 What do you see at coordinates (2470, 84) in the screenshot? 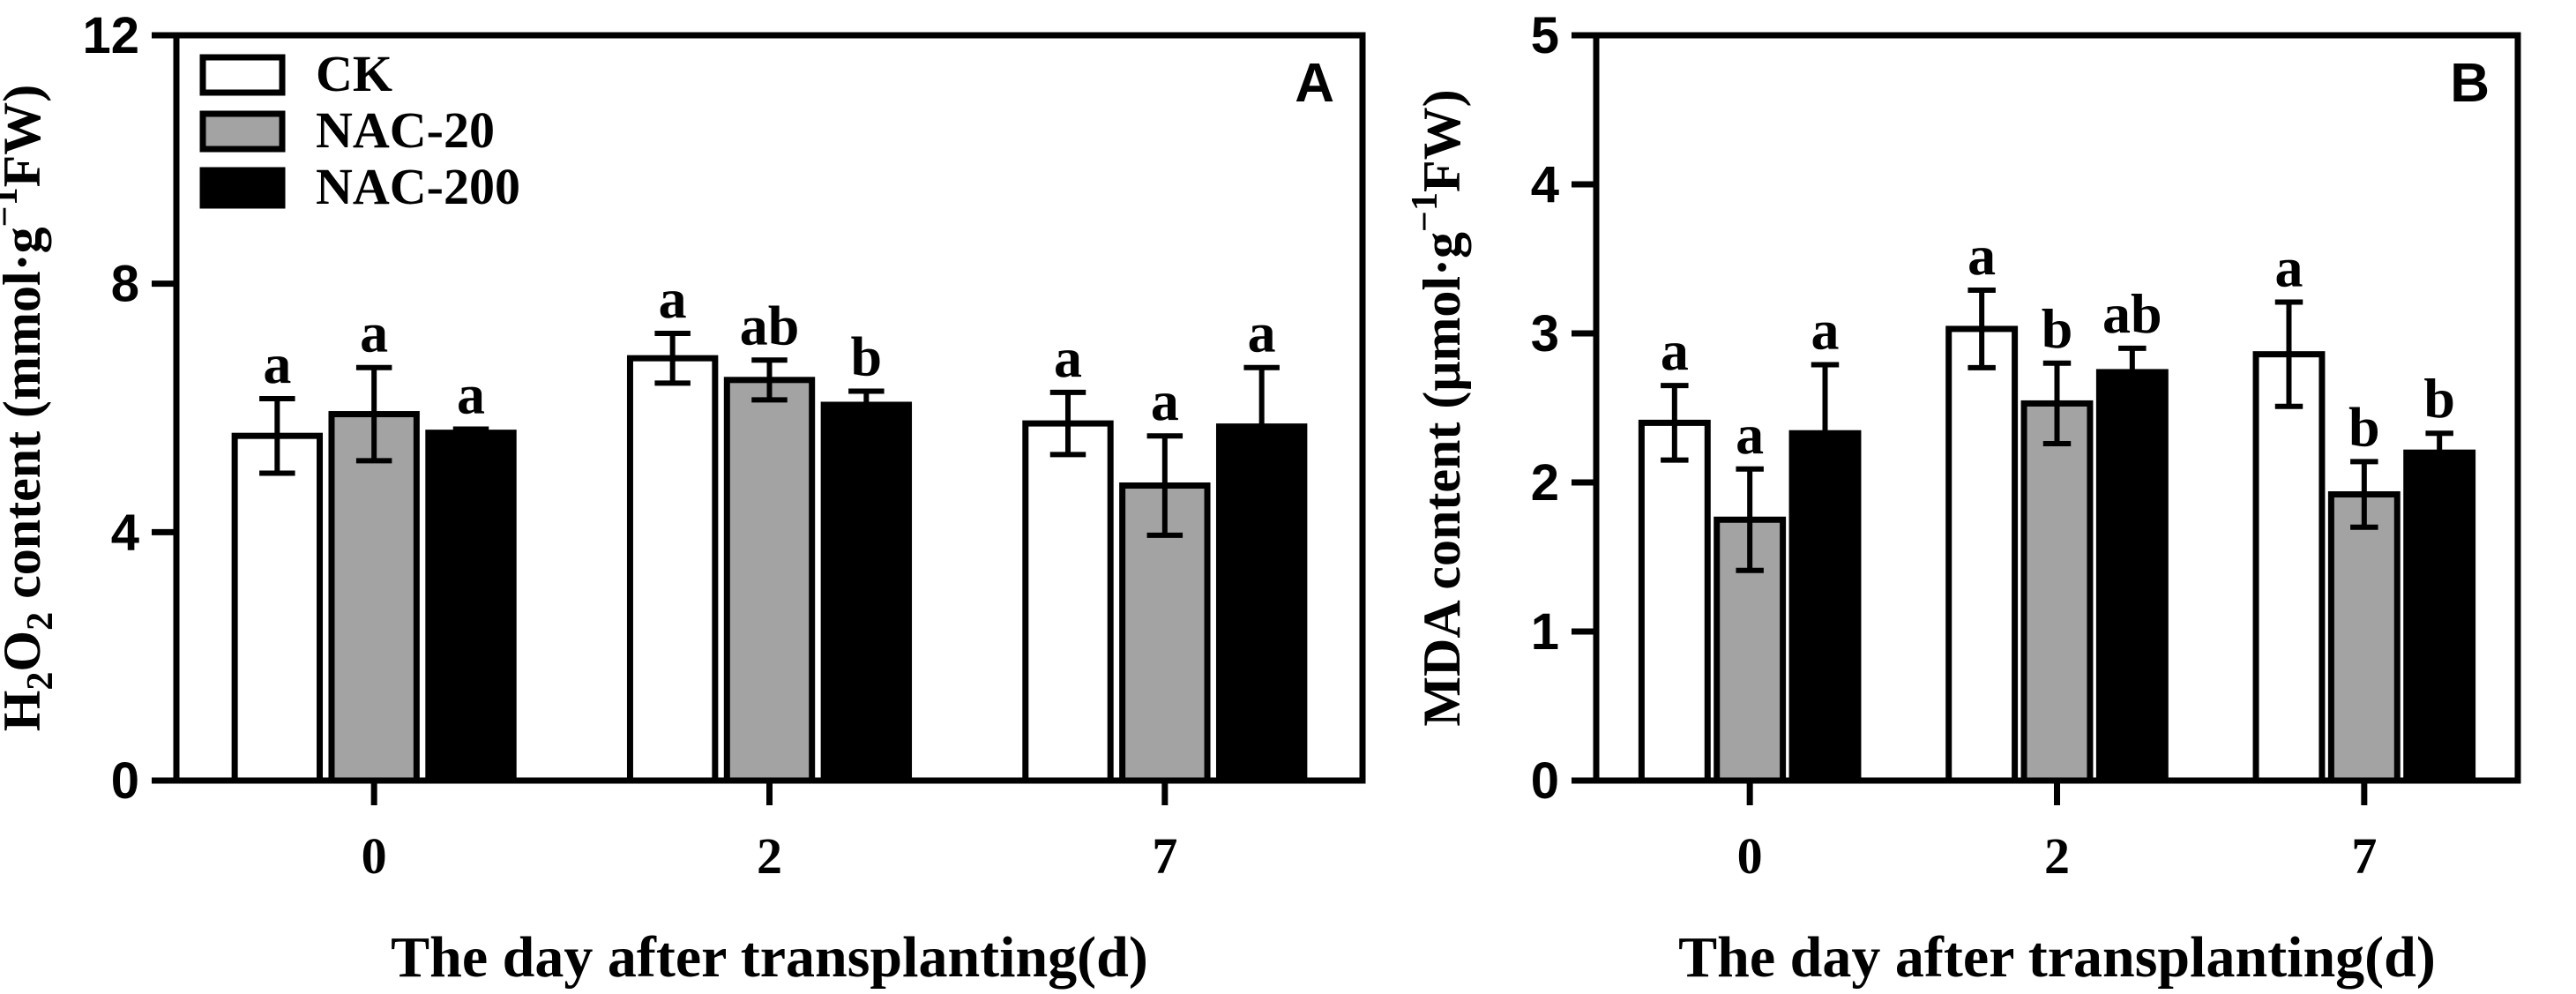
I see `panel-label: B` at bounding box center [2470, 84].